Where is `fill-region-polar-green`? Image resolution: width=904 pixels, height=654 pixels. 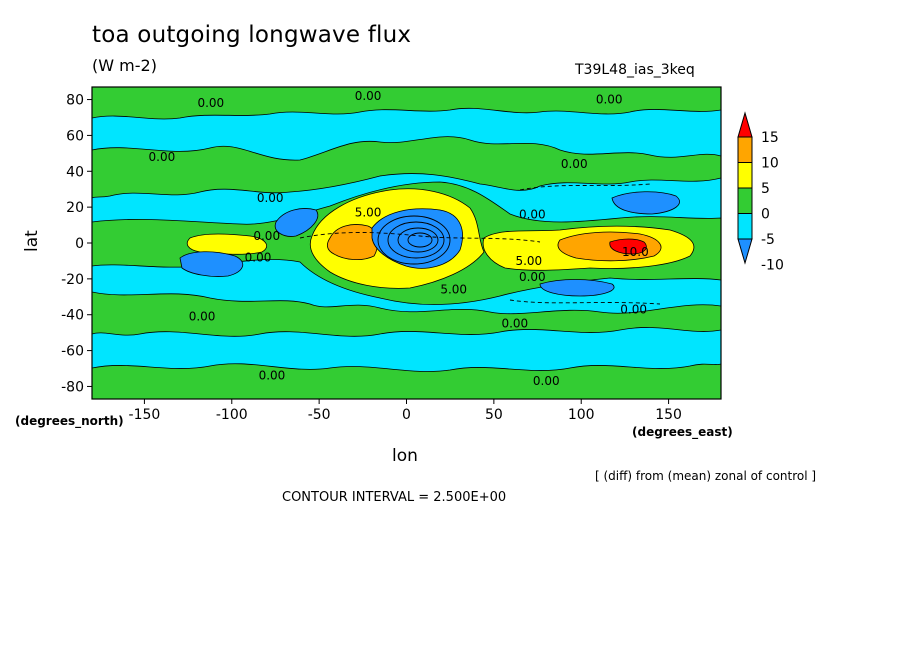 fill-region-polar-green is located at coordinates (406, 381).